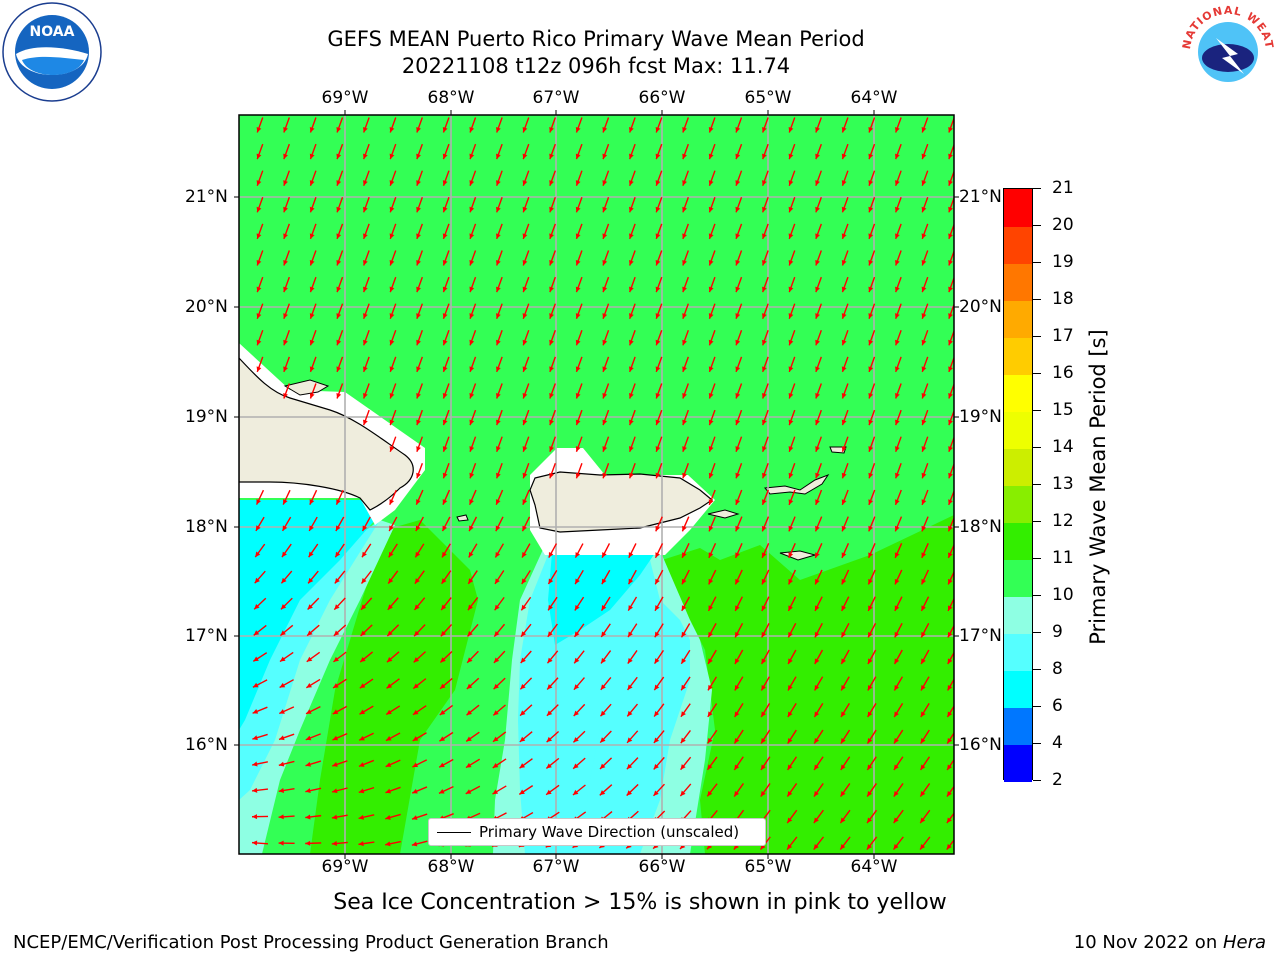  What do you see at coordinates (1057, 669) in the screenshot?
I see `colorbar-tick-label: 8` at bounding box center [1057, 669].